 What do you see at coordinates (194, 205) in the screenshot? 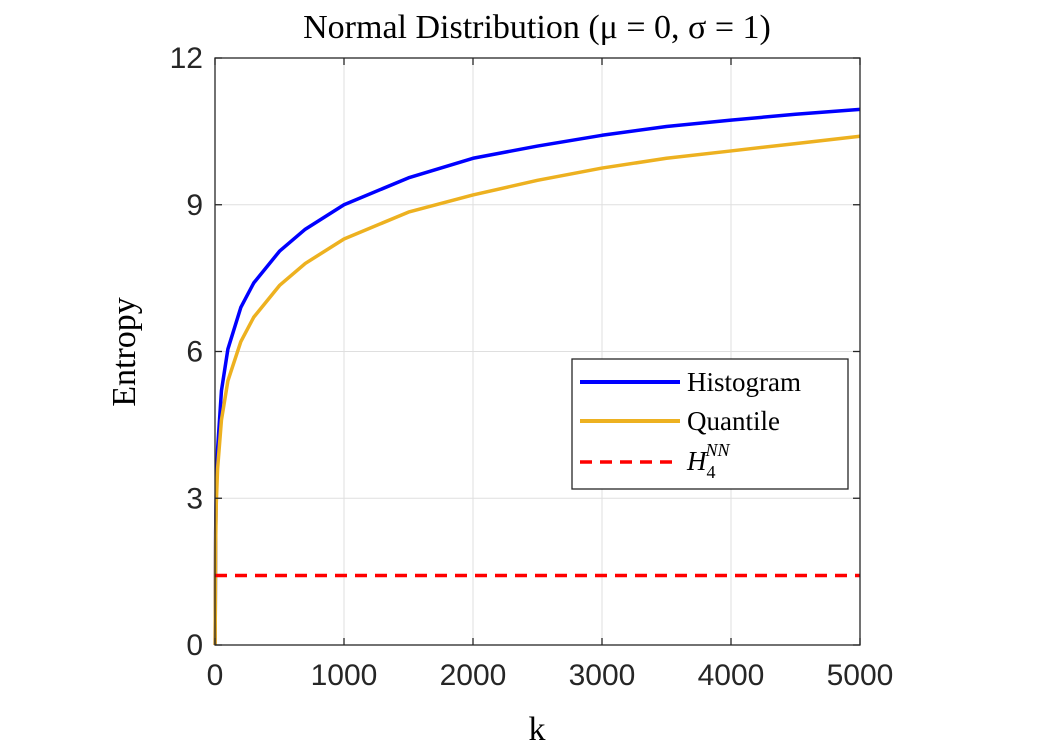
I see `y-tick-label: 9` at bounding box center [194, 205].